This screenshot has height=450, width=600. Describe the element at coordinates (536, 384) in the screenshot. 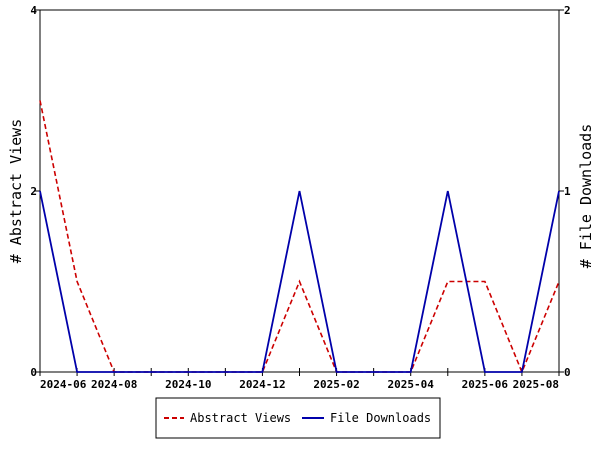

I see `x-tick-label: 2025-08` at that location.